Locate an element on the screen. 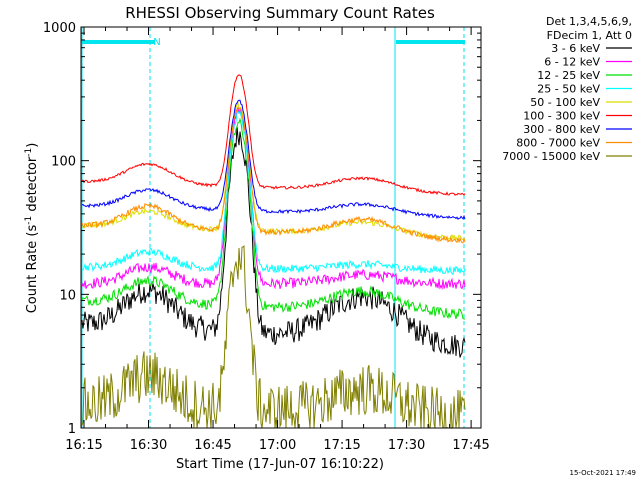  timestamp: 15-Oct-2021 17:49 is located at coordinates (603, 473).